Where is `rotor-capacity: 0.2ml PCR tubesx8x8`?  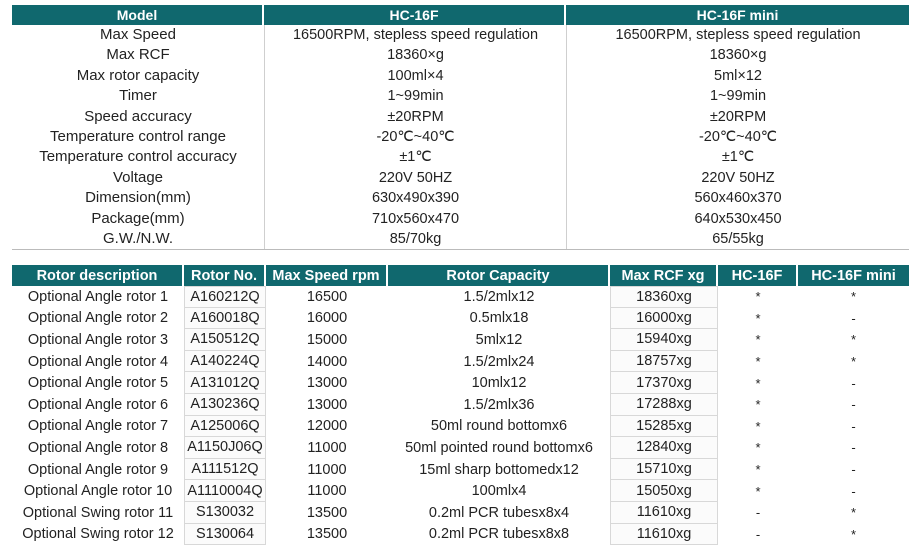
rotor-capacity: 0.2ml PCR tubesx8x8 is located at coordinates (499, 534).